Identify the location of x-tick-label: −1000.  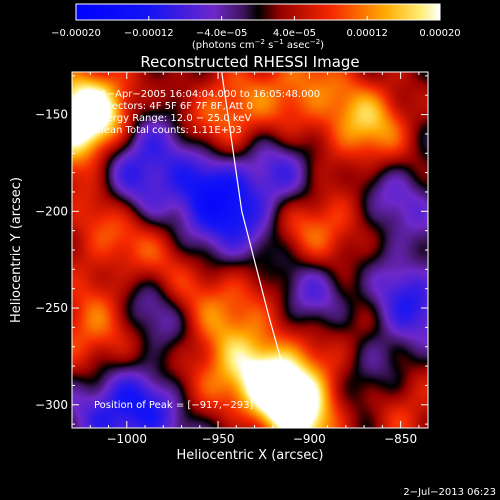
(126, 439).